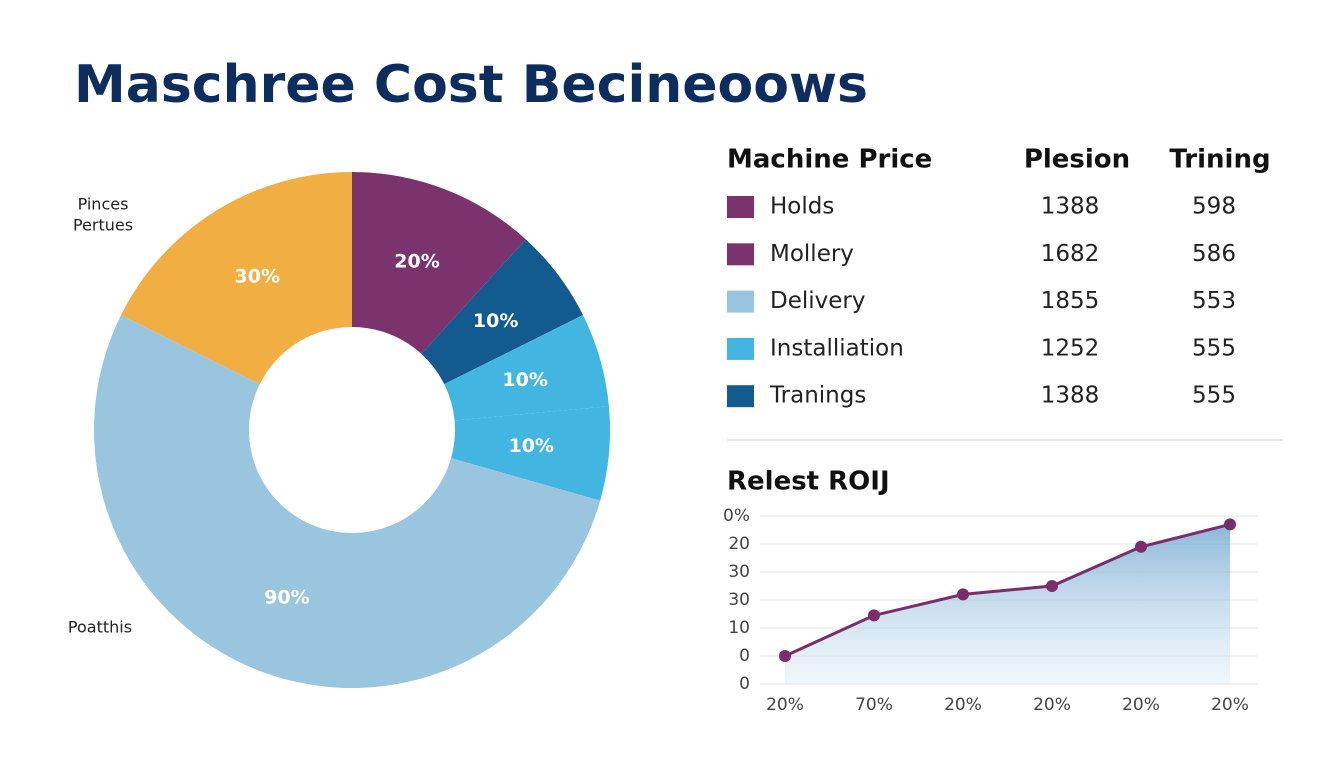 Image resolution: width=1344 pixels, height=768 pixels. Describe the element at coordinates (257, 276) in the screenshot. I see `slice-label: 30%` at that location.